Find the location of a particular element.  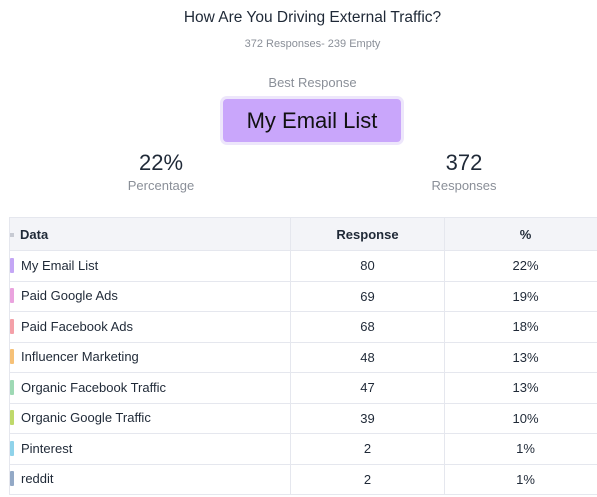

table-row: Pinterest 2 1% is located at coordinates (303, 449).